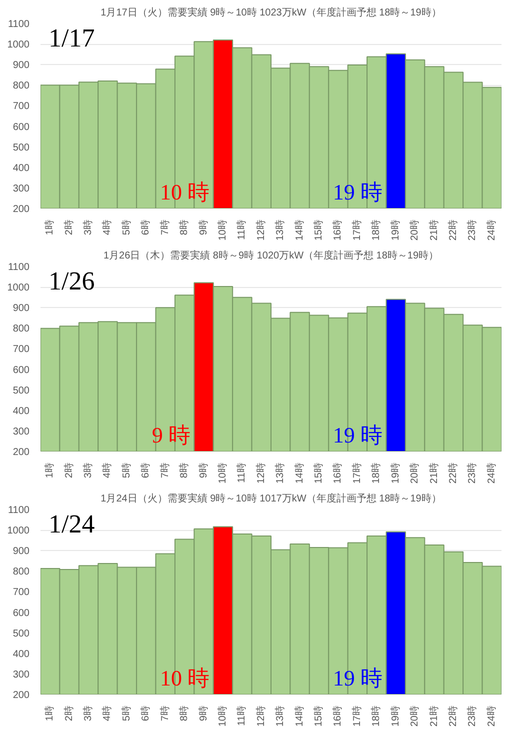  Describe the element at coordinates (171, 435) in the screenshot. I see `annotation: 9 時` at that location.